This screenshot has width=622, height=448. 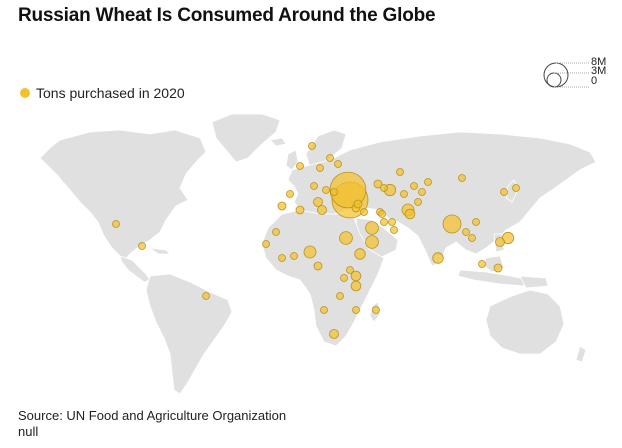 I want to click on bubble-philippines, so click(x=500, y=242).